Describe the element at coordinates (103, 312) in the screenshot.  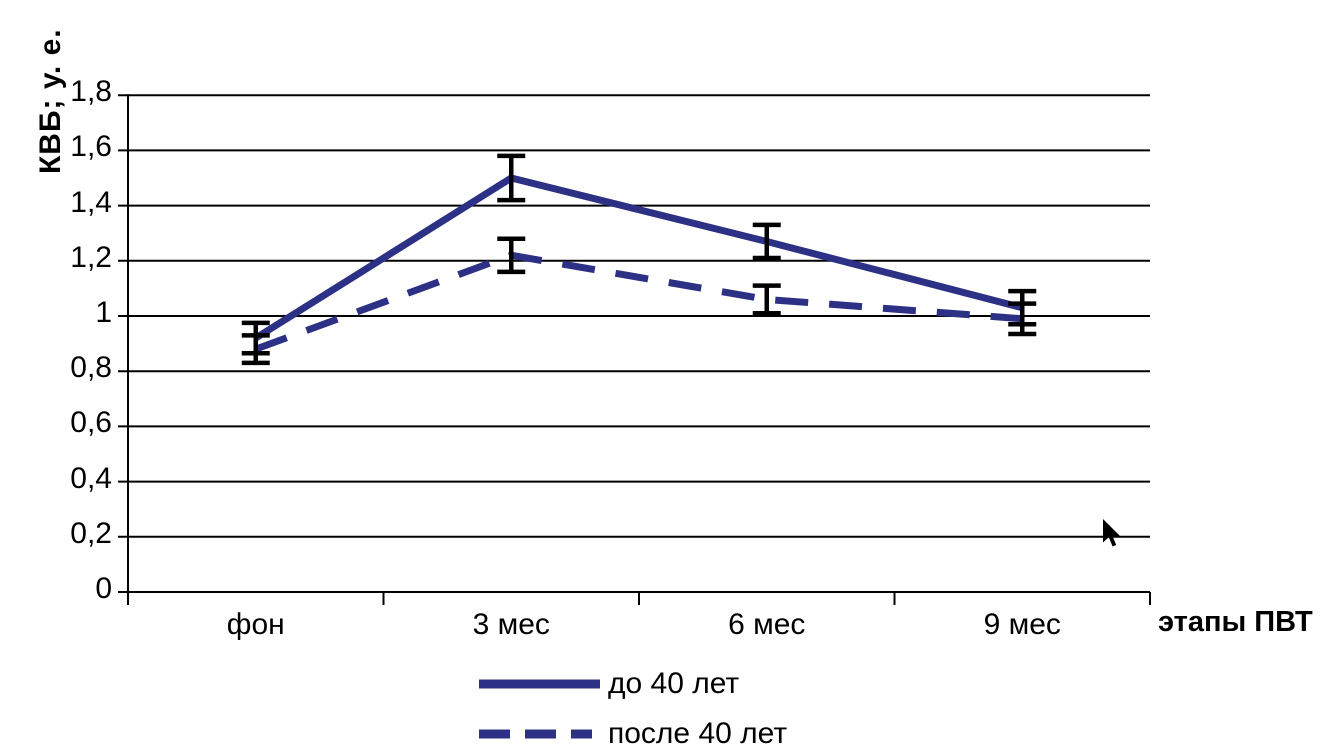
I see `y-tick-label: 1` at that location.